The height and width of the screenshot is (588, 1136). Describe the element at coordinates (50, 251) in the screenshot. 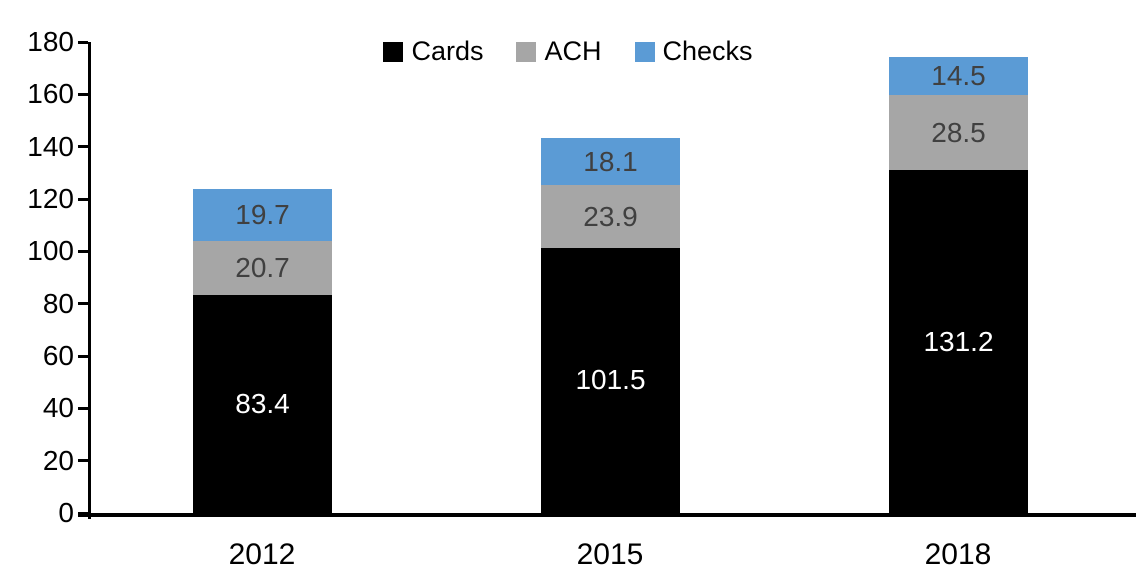

I see `y-axis-tick-label: 100` at that location.